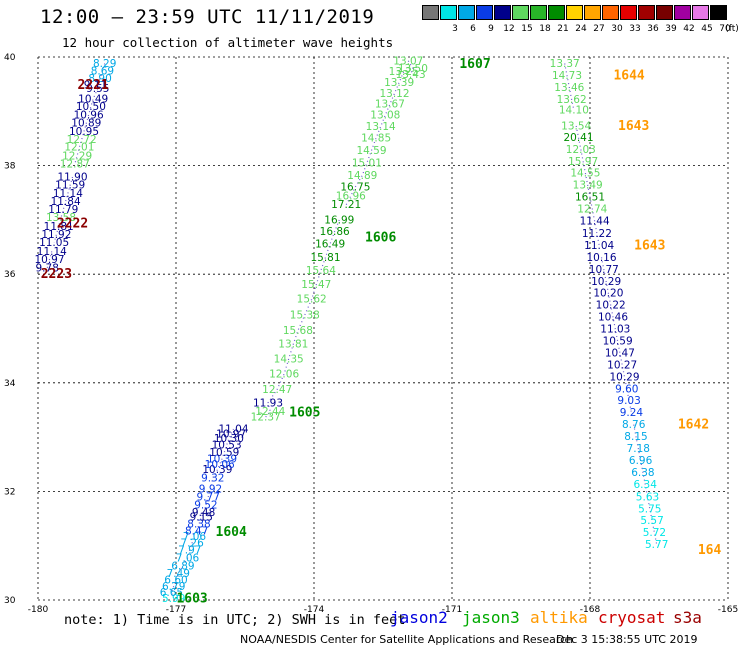 The height and width of the screenshot is (650, 740). I want to click on wave-height-label: 12.01, so click(79, 148).